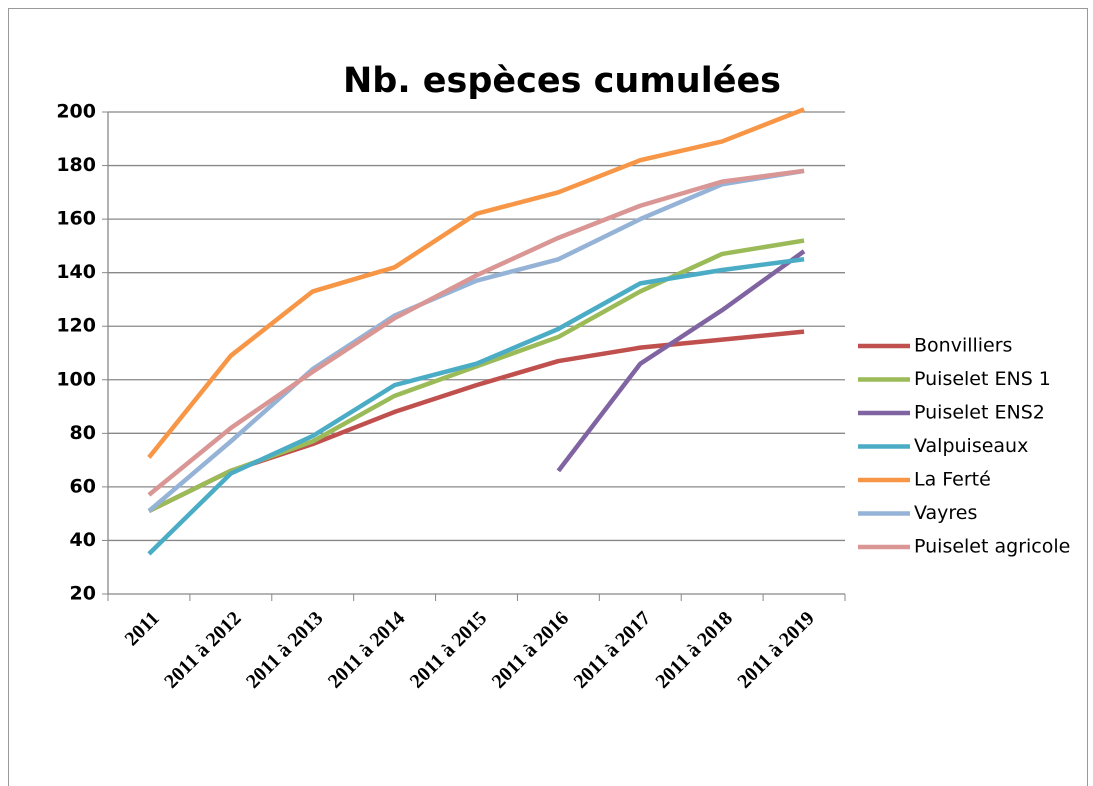  What do you see at coordinates (83, 594) in the screenshot?
I see `y-tick-label: 20` at bounding box center [83, 594].